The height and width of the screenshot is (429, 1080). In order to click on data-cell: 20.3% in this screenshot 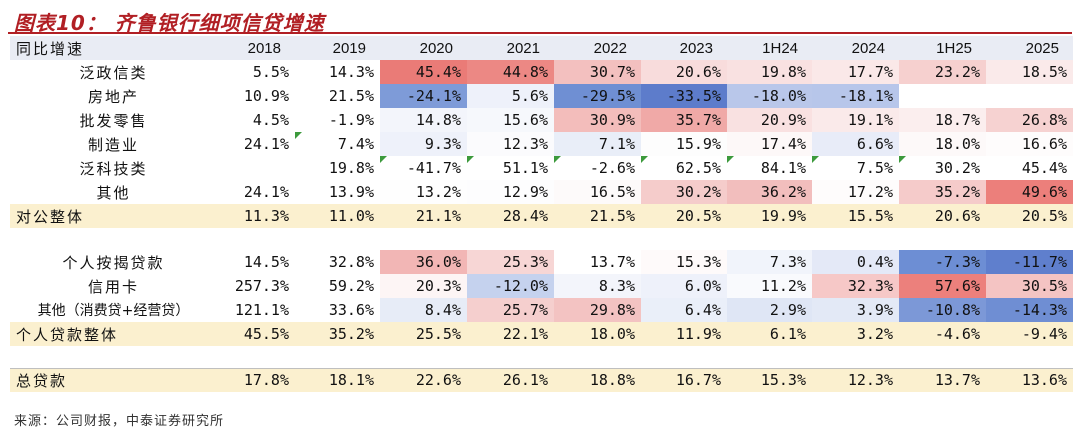, I will do `click(423, 286)`.